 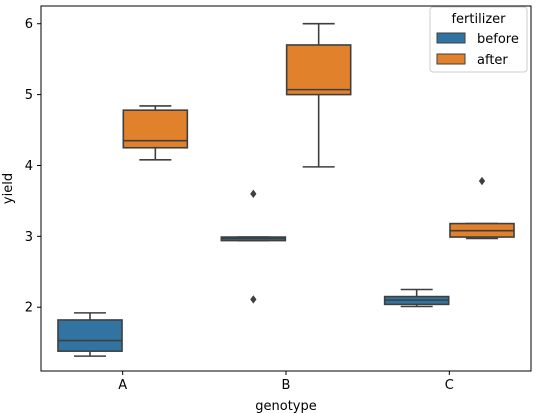 I want to click on x-tick-label: C, so click(x=449, y=385).